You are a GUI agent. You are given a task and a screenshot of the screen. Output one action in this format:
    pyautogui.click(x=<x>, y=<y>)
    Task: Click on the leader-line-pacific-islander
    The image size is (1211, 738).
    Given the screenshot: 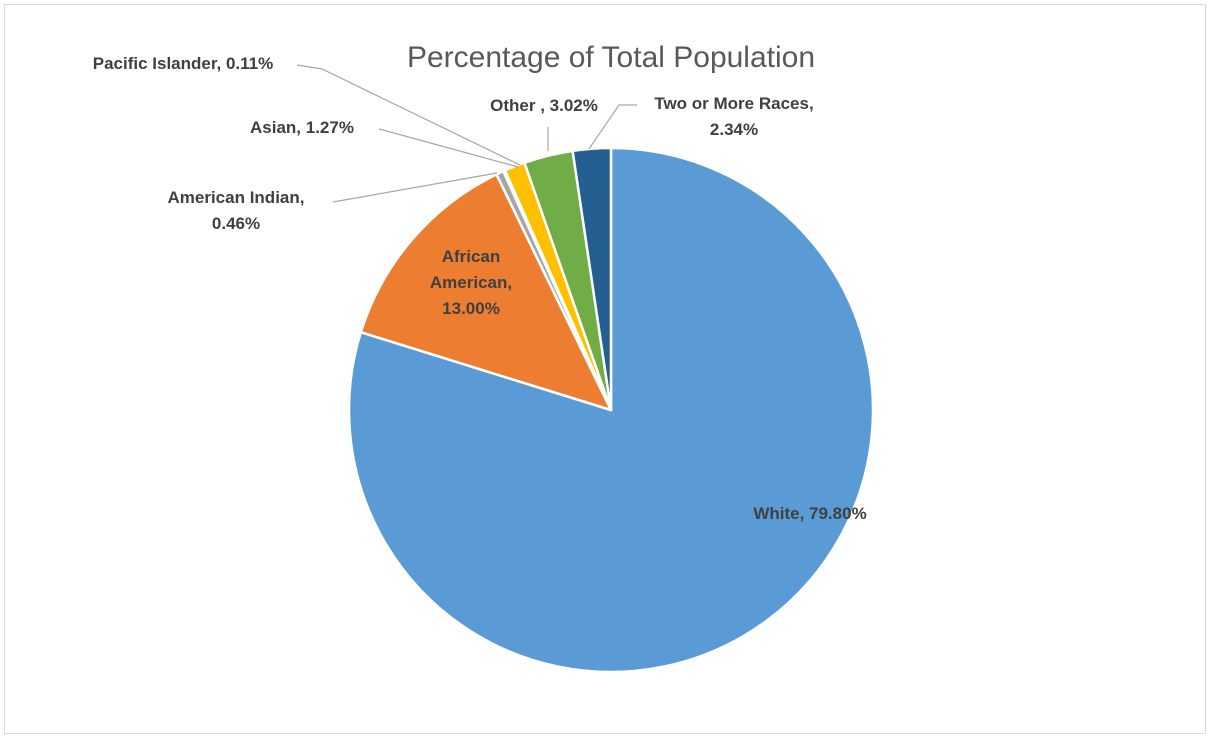 What is the action you would take?
    pyautogui.click(x=408, y=115)
    